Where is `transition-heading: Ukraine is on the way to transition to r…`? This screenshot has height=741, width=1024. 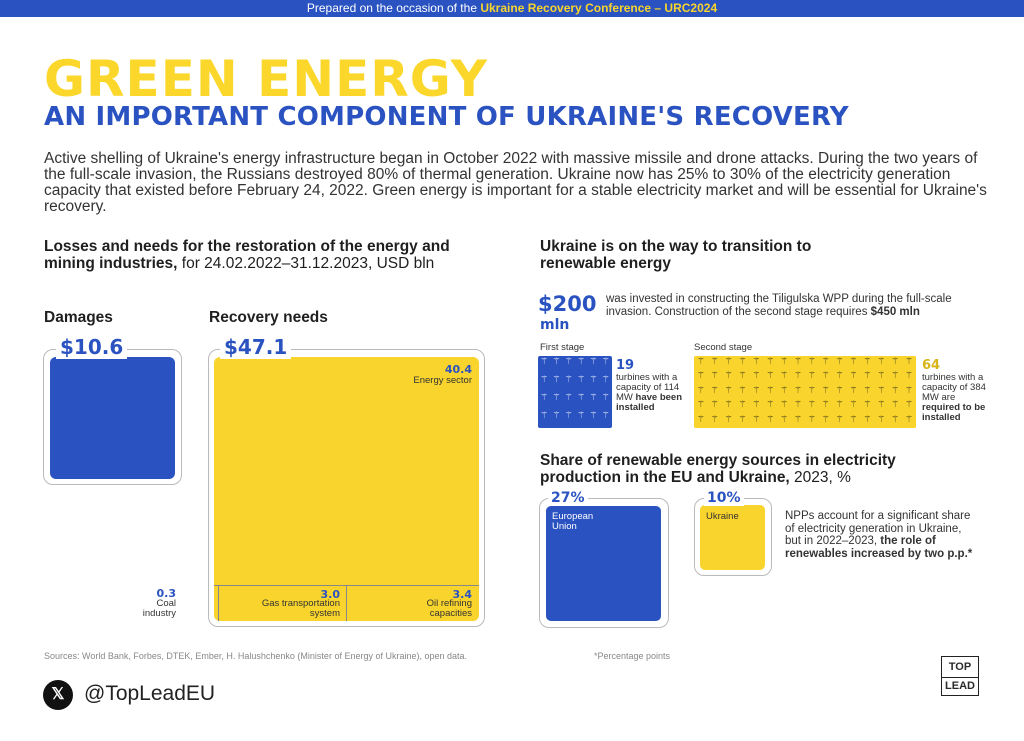
transition-heading: Ukraine is on the way to transition to r… is located at coordinates (676, 255).